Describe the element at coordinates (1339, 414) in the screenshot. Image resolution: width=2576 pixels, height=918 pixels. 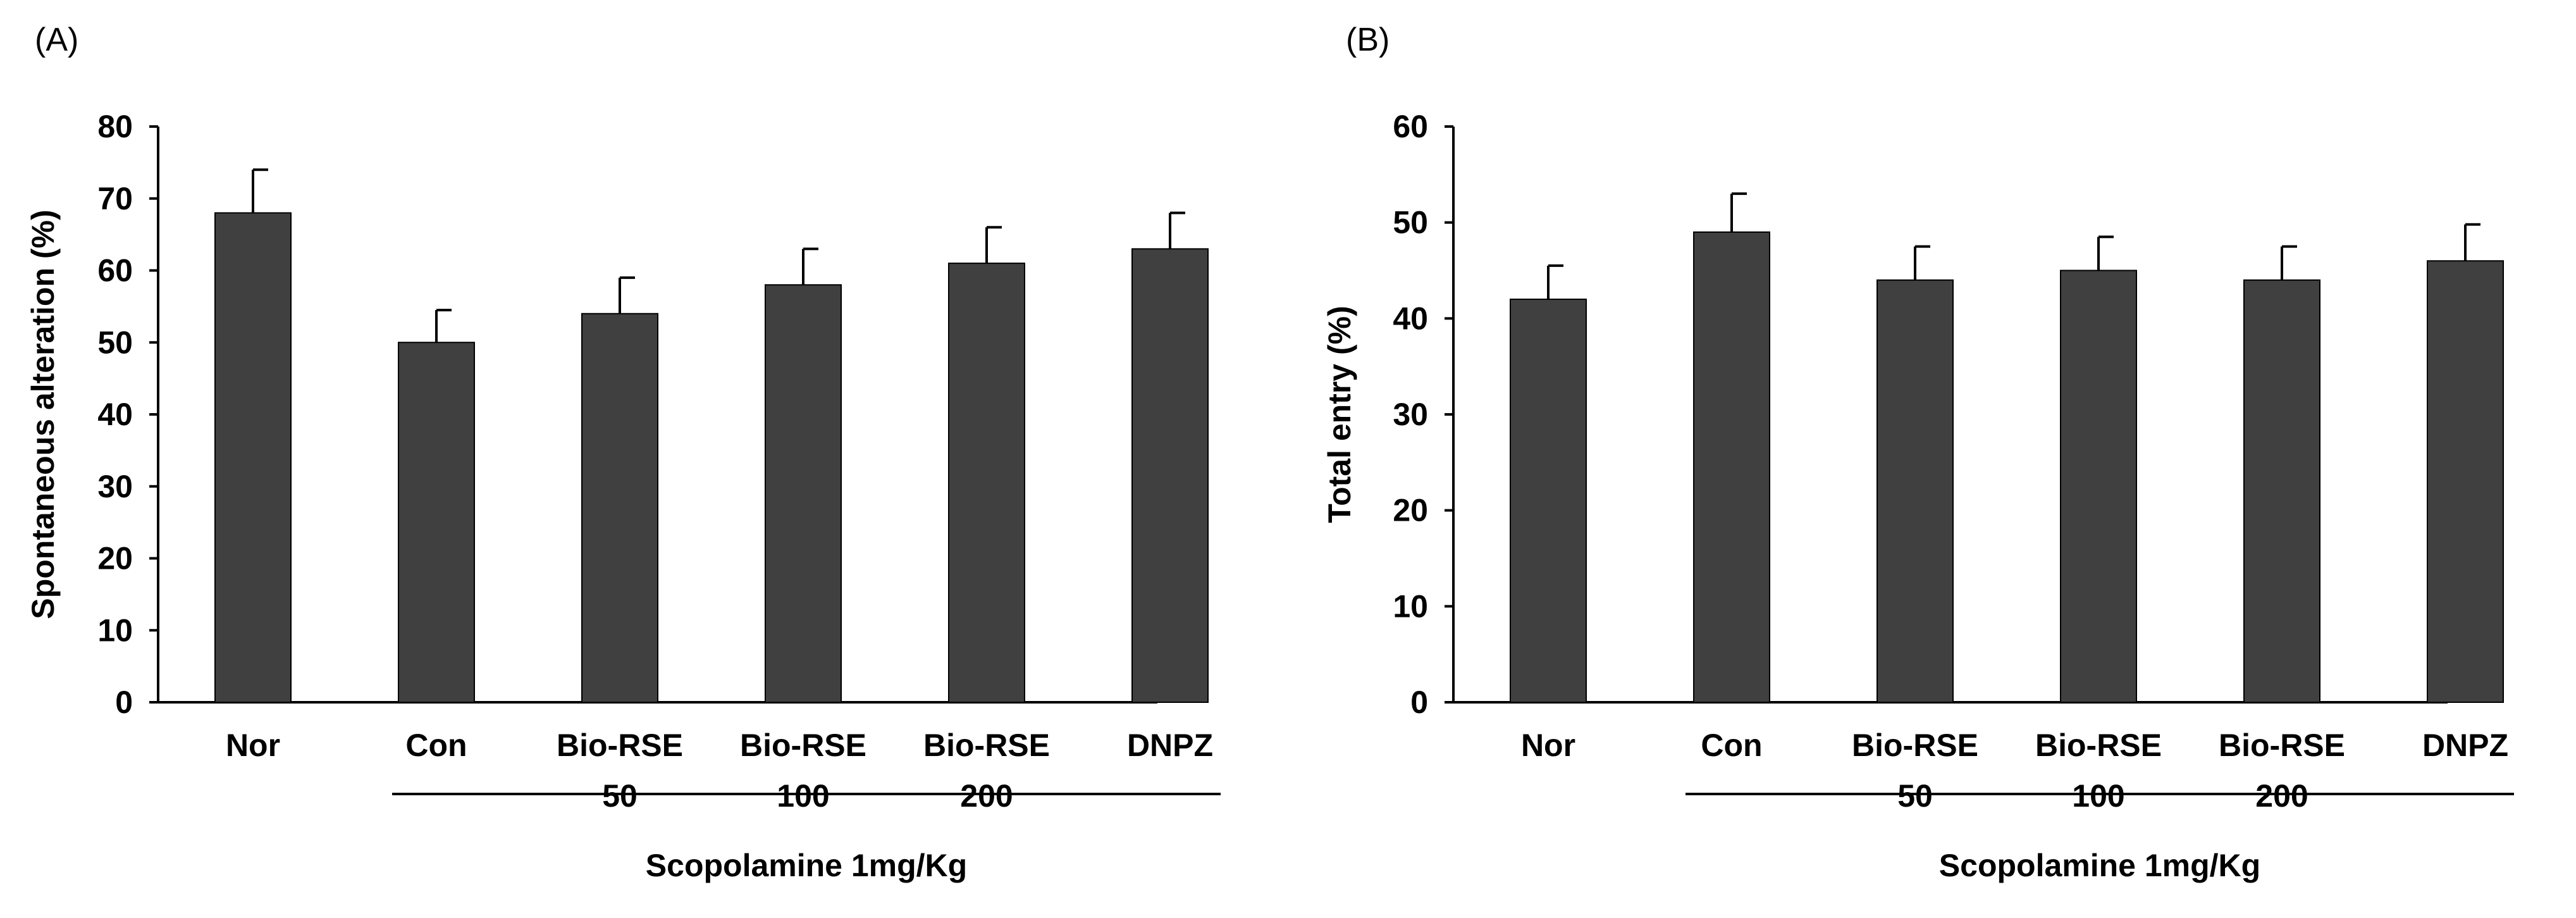
I see `y-axis-title: Total entry (%)` at that location.